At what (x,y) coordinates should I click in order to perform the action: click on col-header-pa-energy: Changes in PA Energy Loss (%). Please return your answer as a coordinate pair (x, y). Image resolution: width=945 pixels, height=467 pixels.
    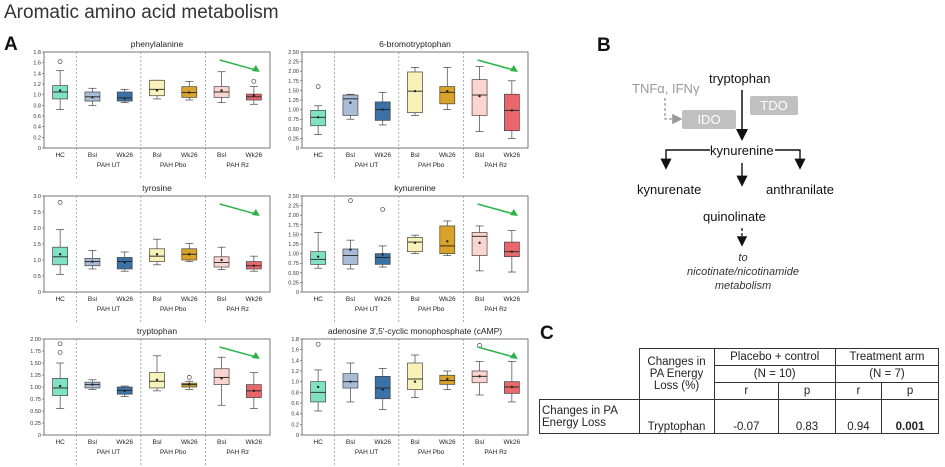
    Looking at the image, I should click on (676, 374).